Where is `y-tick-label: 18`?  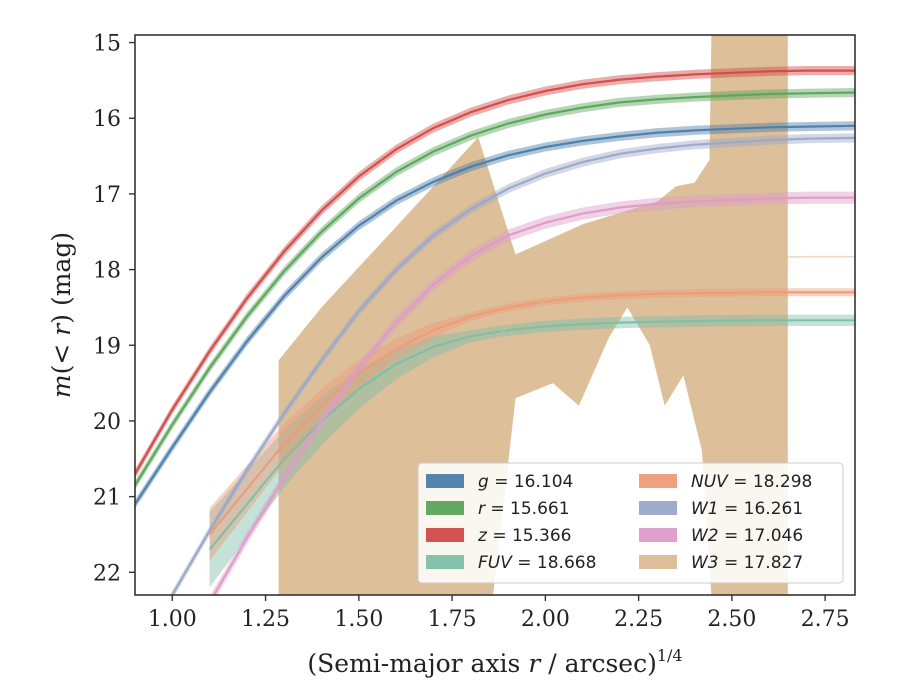
y-tick-label: 18 is located at coordinates (107, 271).